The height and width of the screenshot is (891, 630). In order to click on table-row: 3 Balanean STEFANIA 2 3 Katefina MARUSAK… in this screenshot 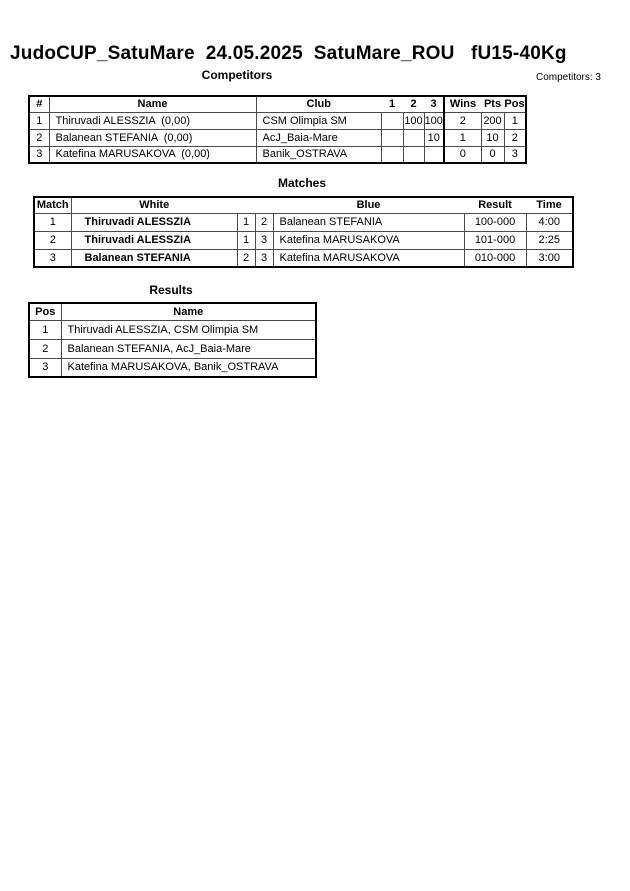, I will do `click(303, 258)`.